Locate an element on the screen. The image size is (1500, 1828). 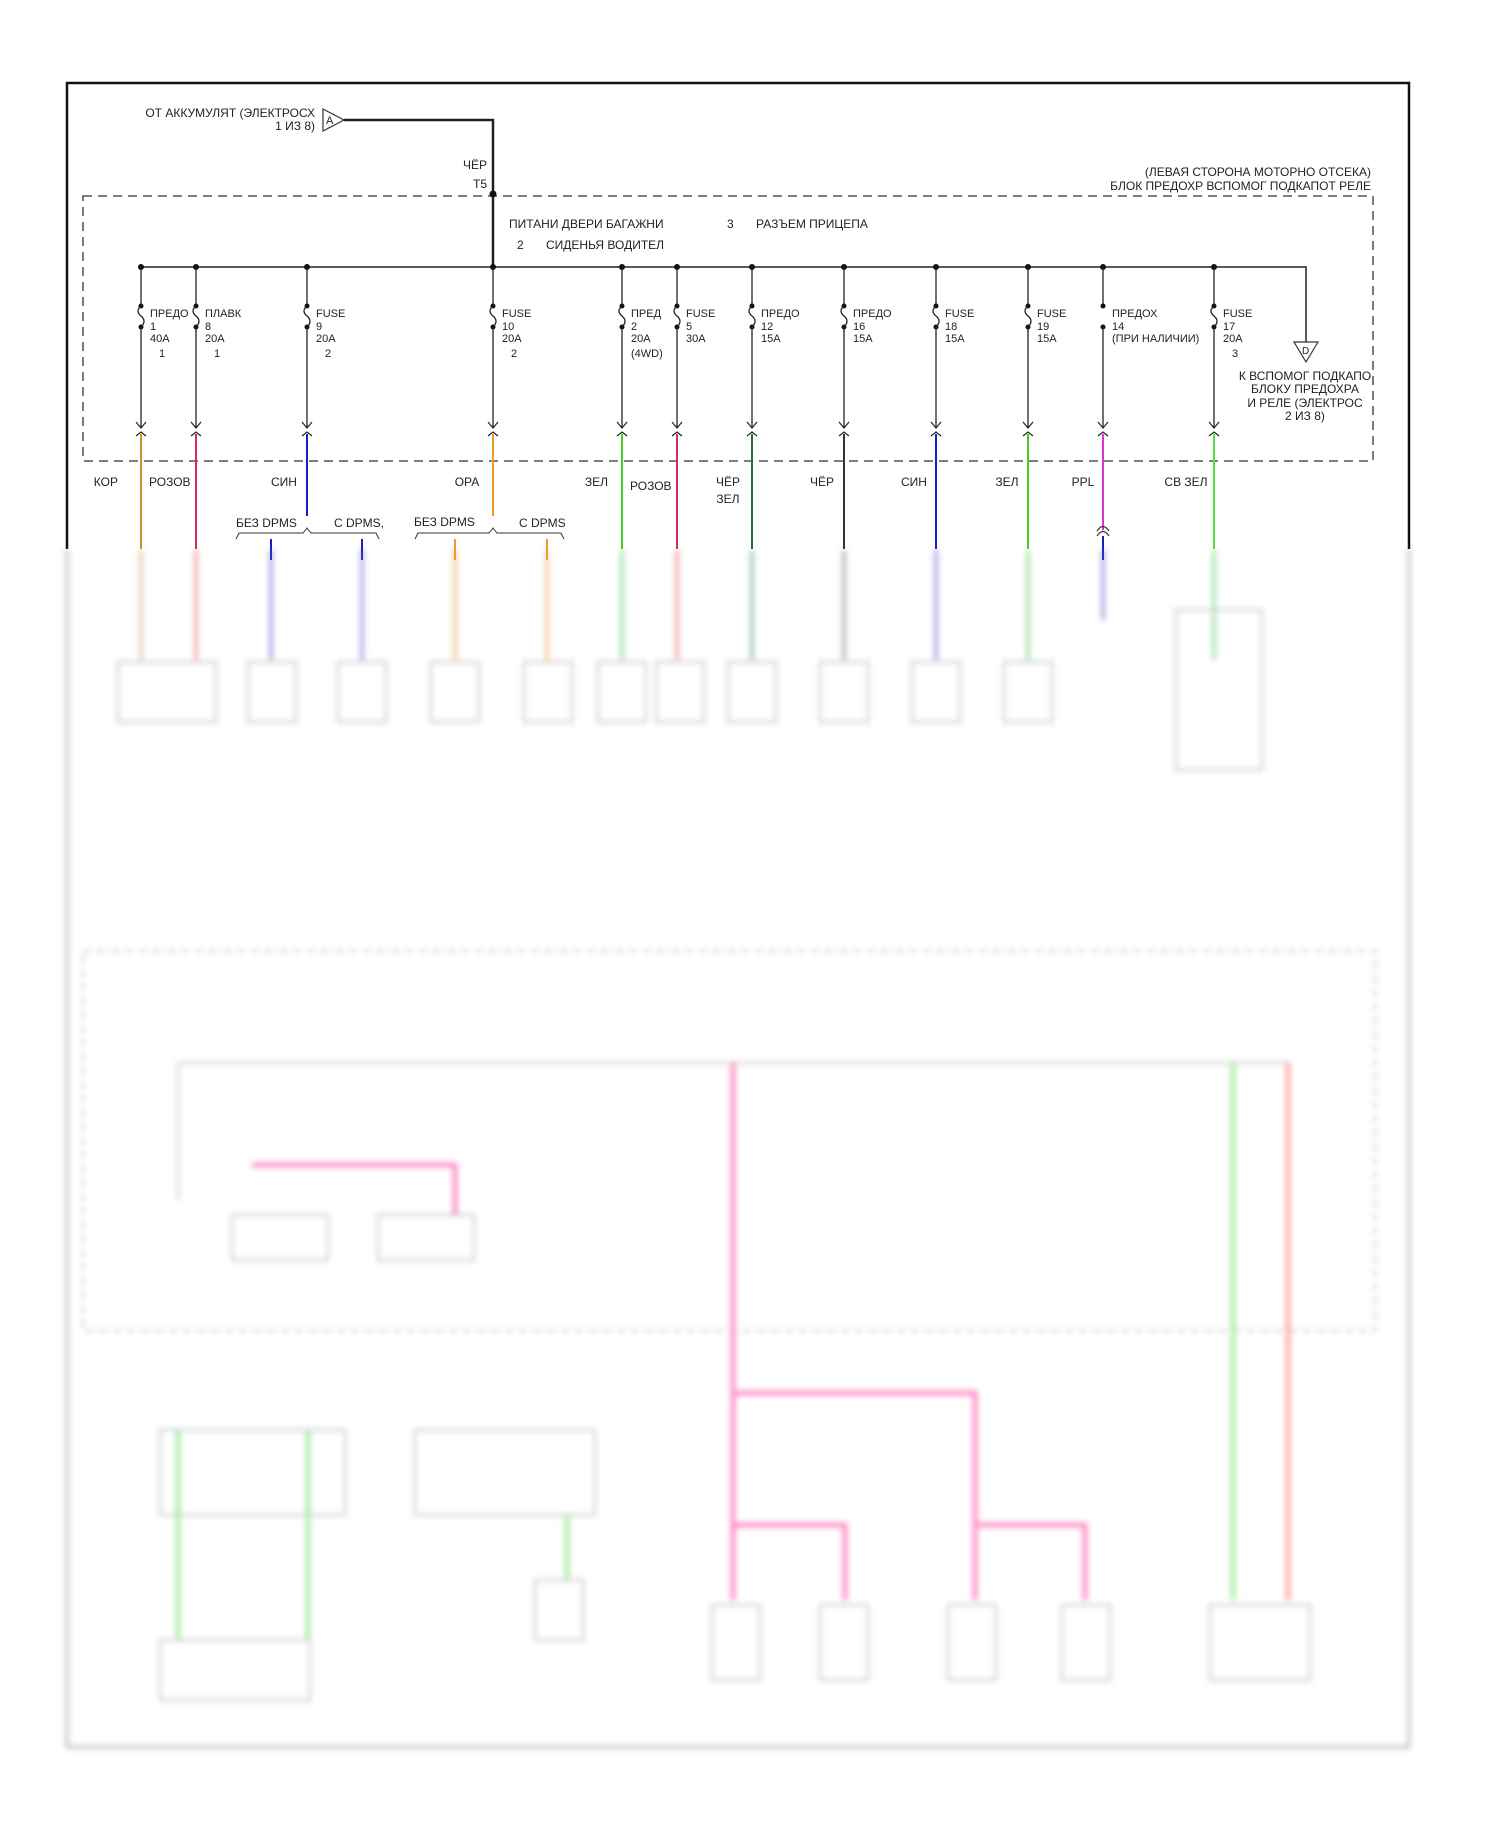
fuse-label-line: (ПРИ НАЛИЧИИ) is located at coordinates (1155, 339).